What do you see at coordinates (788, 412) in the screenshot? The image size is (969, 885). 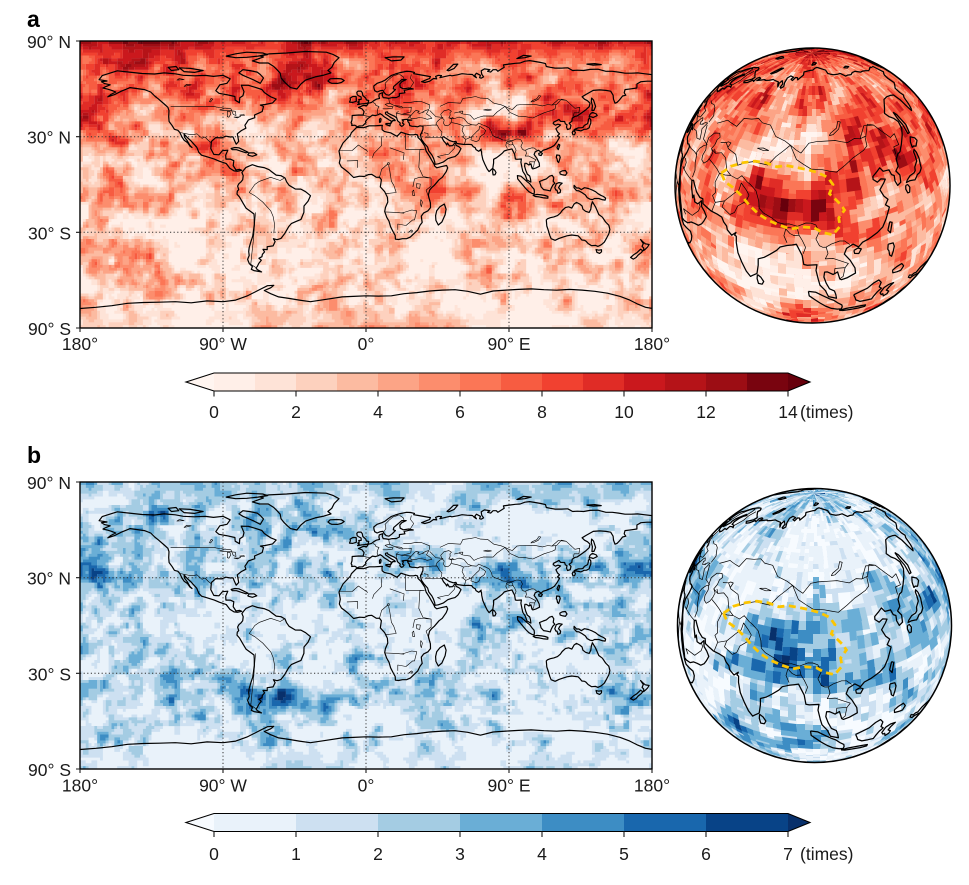 I see `svg-text: 14` at bounding box center [788, 412].